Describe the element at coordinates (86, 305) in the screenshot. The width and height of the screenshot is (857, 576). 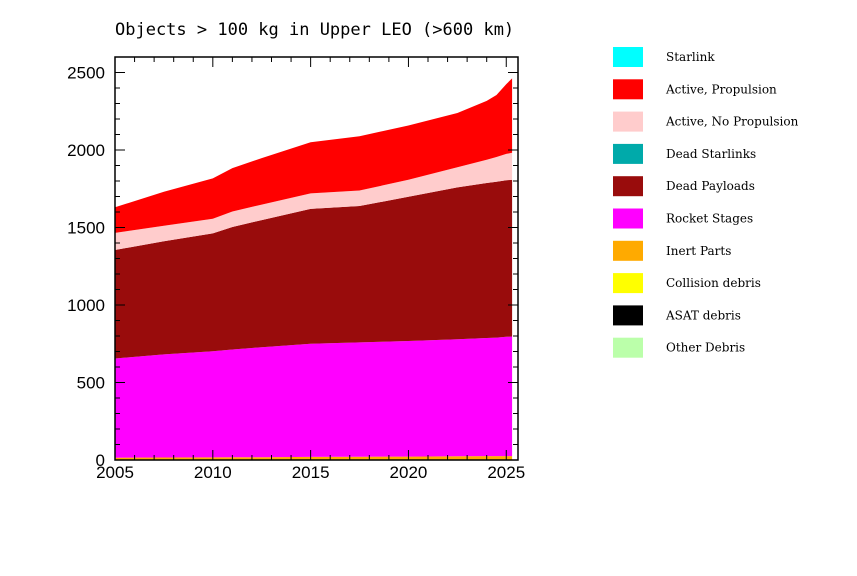
I see `y-tick-label: 1000` at that location.